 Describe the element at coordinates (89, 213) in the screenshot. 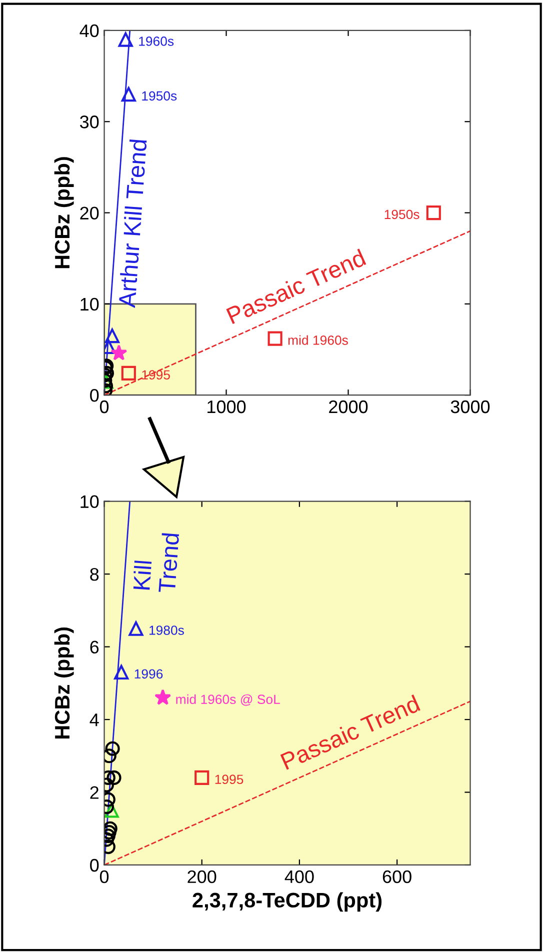

I see `y-tick-label: 20` at that location.